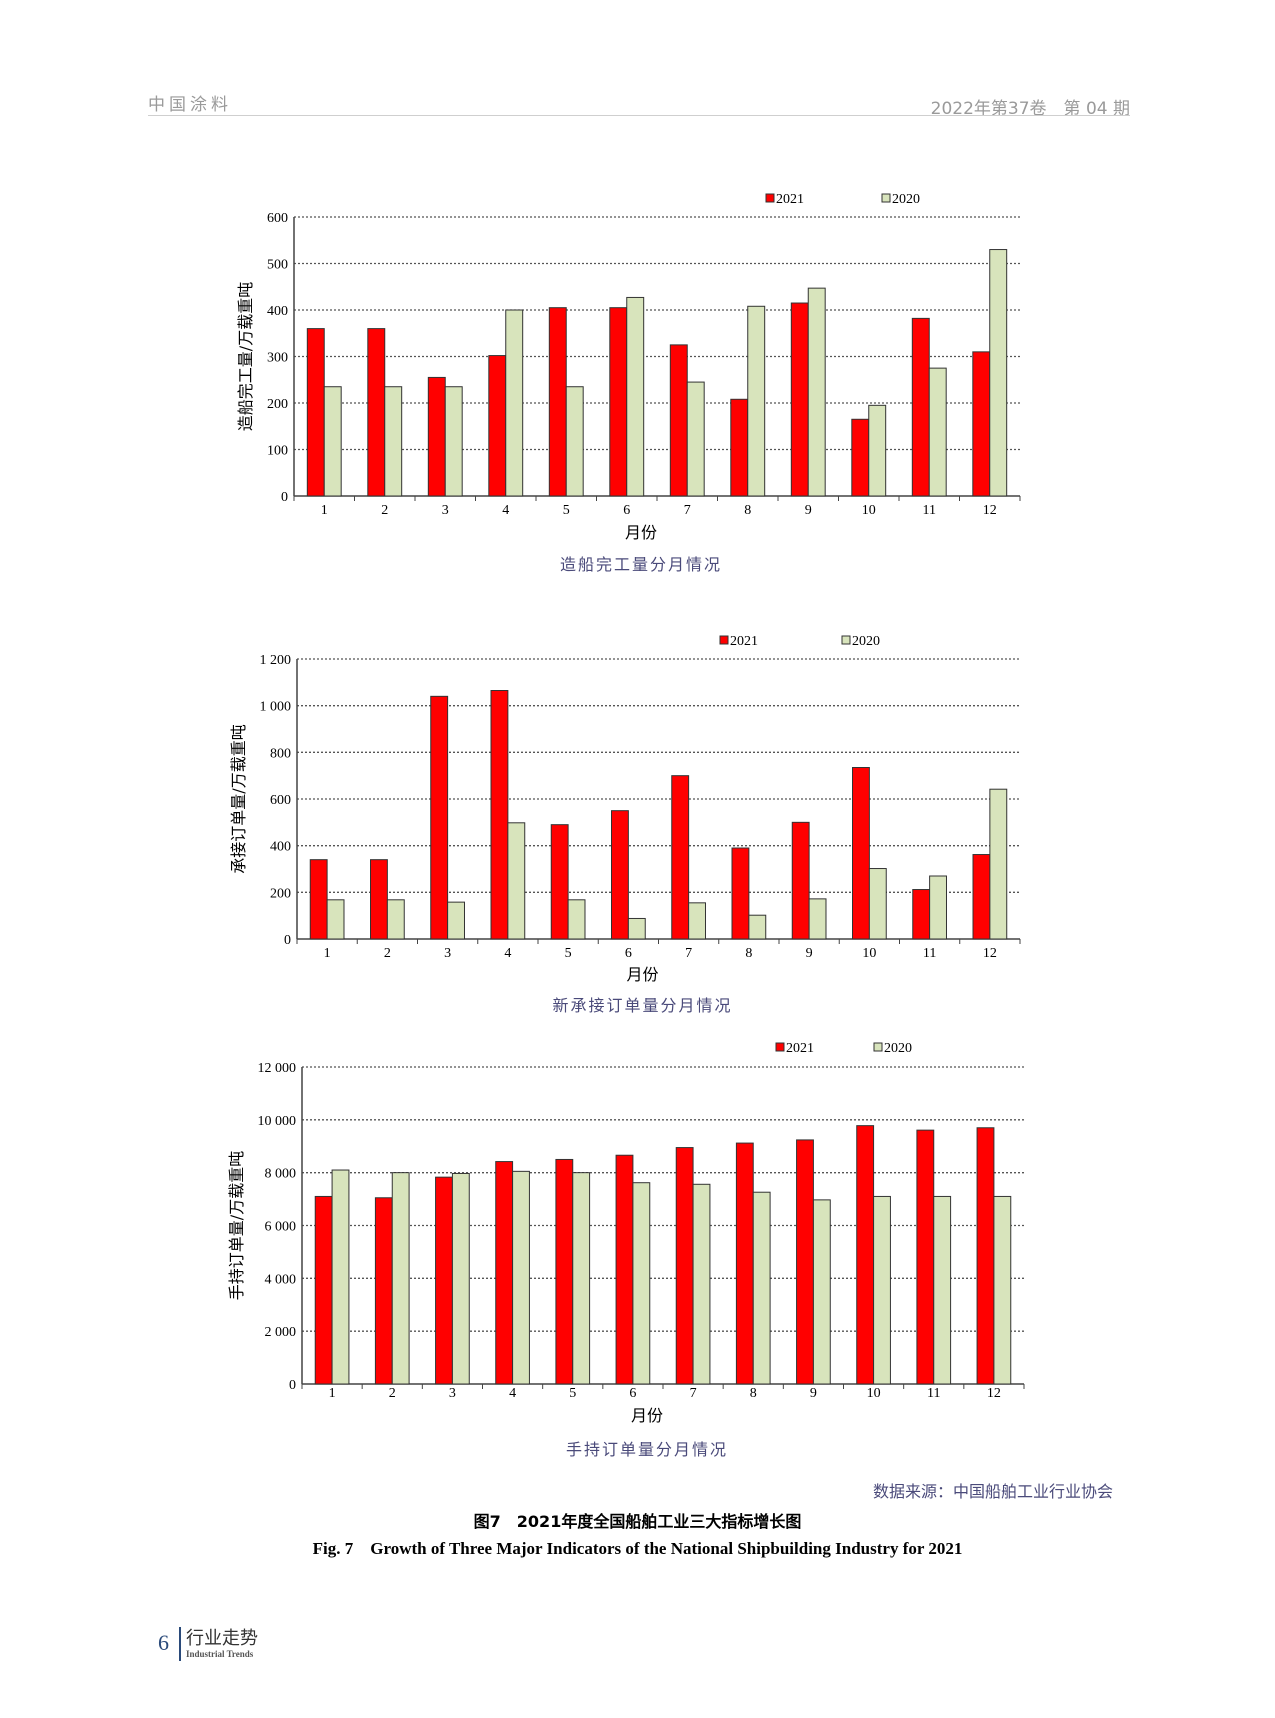 The image size is (1275, 1718). I want to click on y-tick-label: 10 000, so click(277, 1121).